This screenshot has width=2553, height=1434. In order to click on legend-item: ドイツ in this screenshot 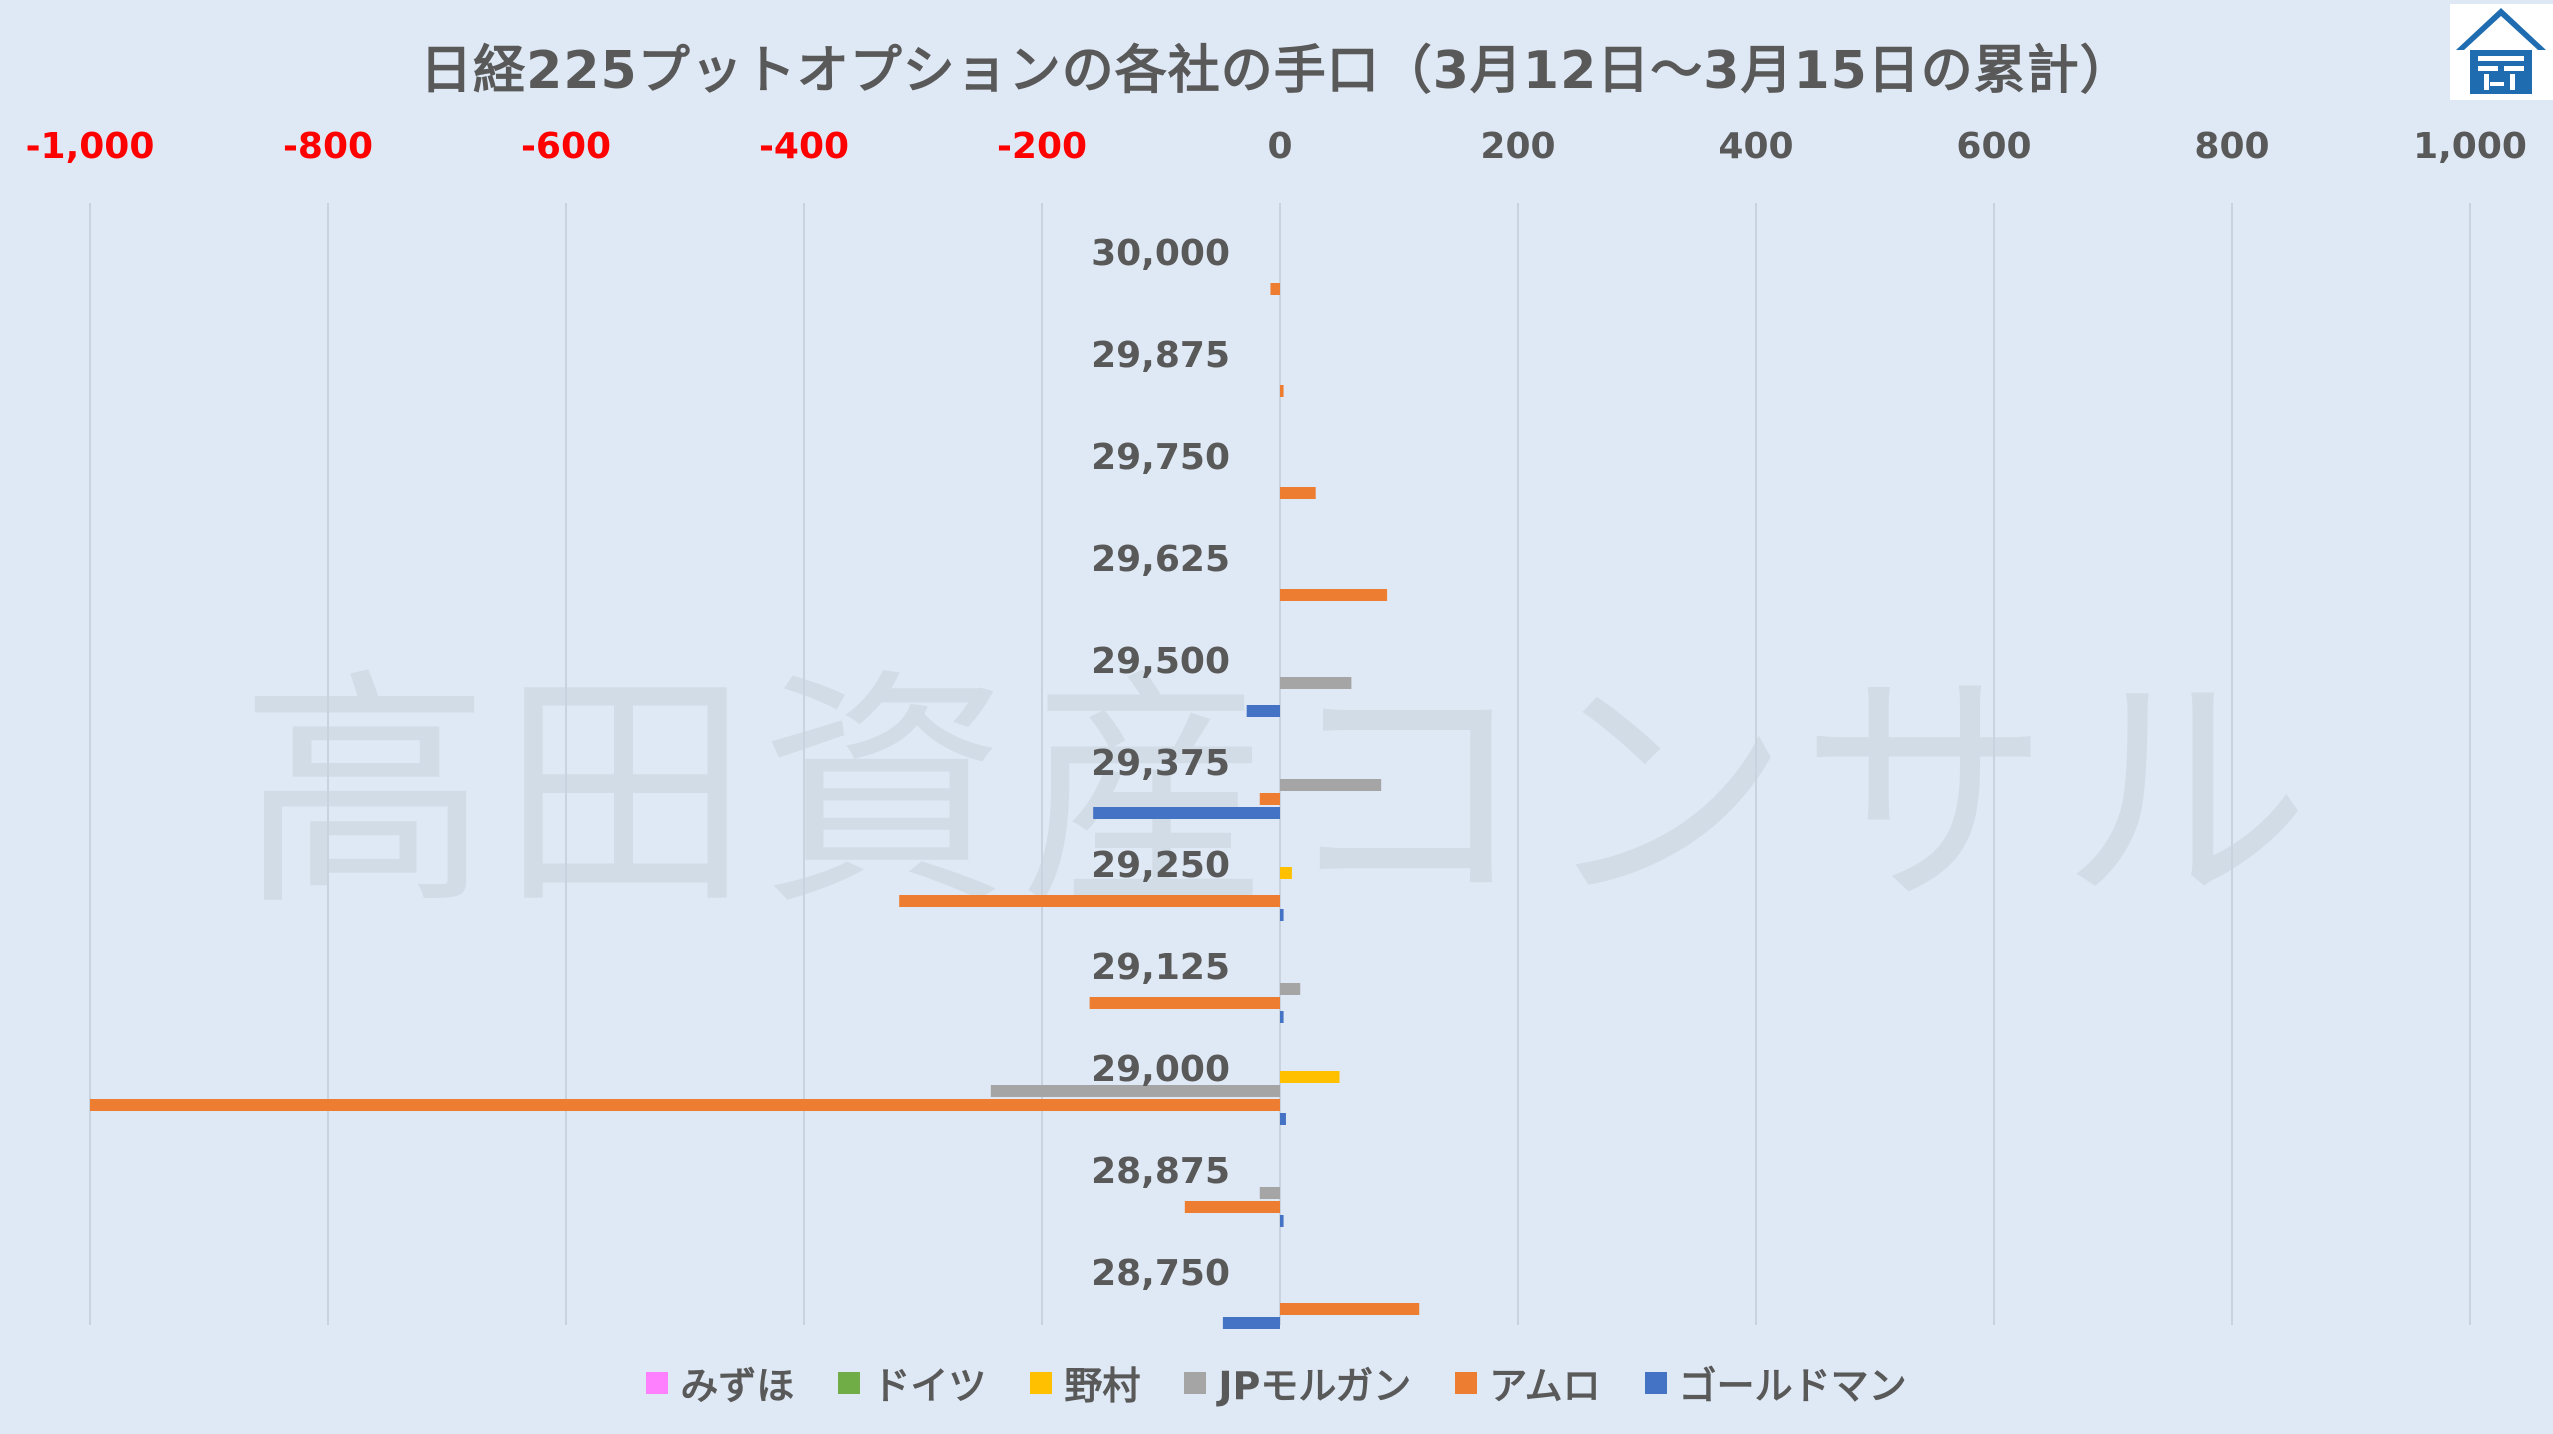, I will do `click(912, 1382)`.